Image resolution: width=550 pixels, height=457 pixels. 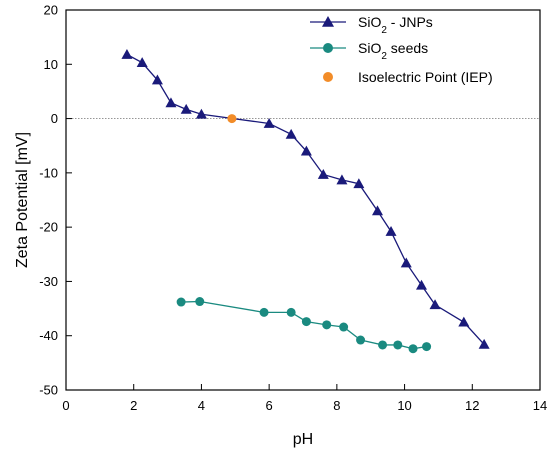 What do you see at coordinates (269, 405) in the screenshot?
I see `x-tick-label: 6` at bounding box center [269, 405].